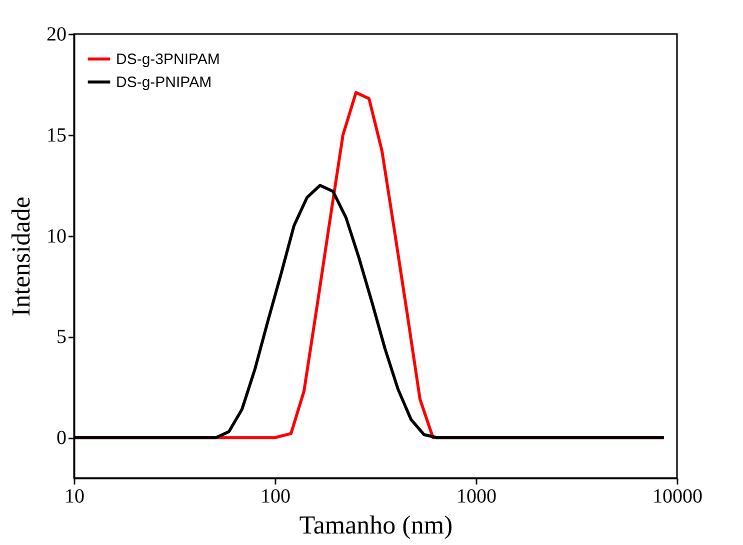 The width and height of the screenshot is (743, 545). What do you see at coordinates (61, 337) in the screenshot?
I see `y-tick-label: 5` at bounding box center [61, 337].